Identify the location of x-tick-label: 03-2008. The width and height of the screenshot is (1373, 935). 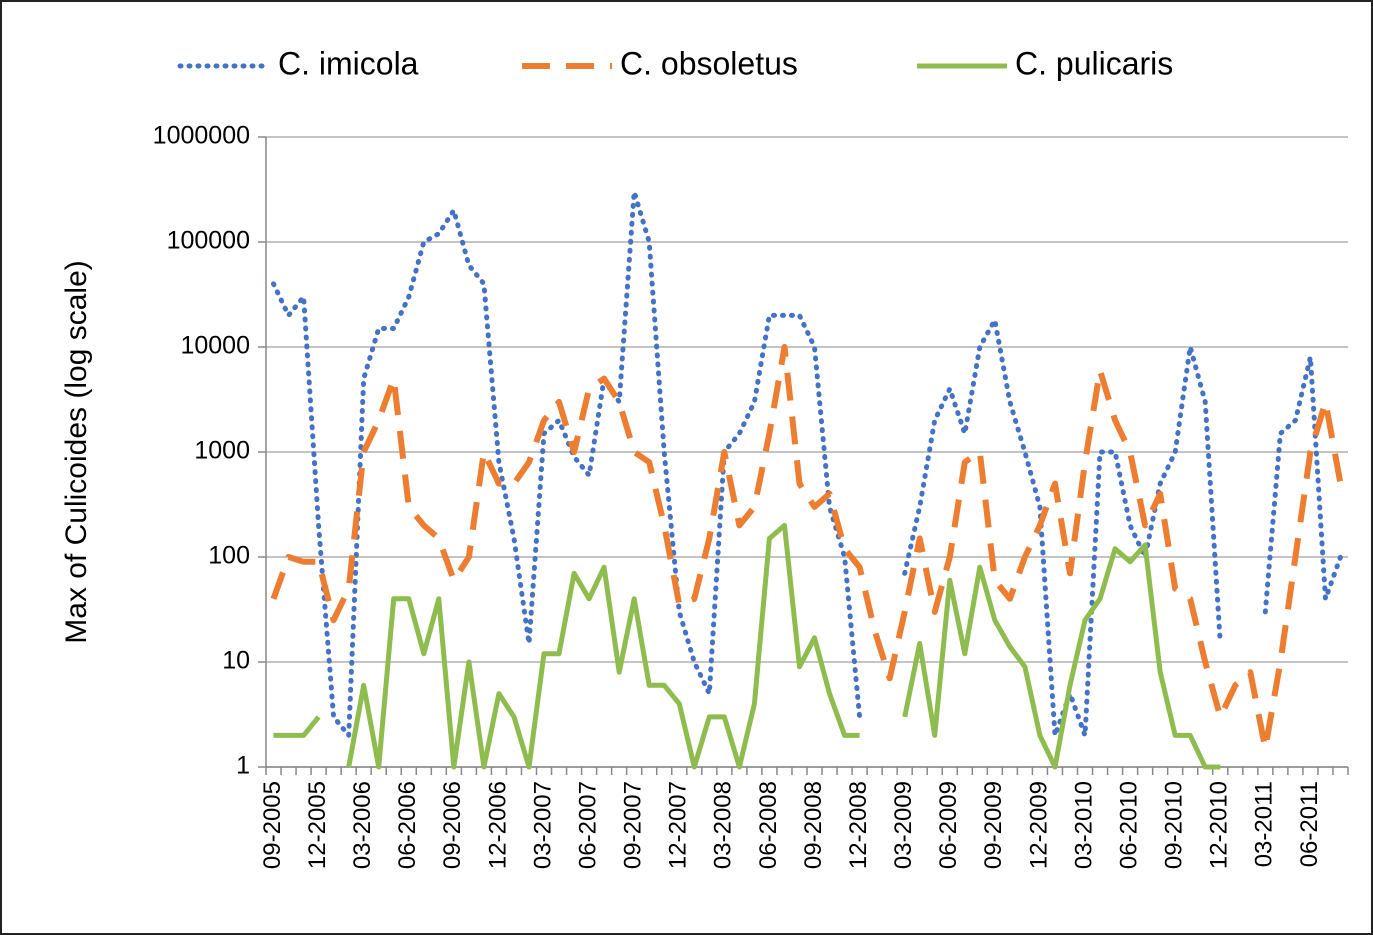
(723, 825).